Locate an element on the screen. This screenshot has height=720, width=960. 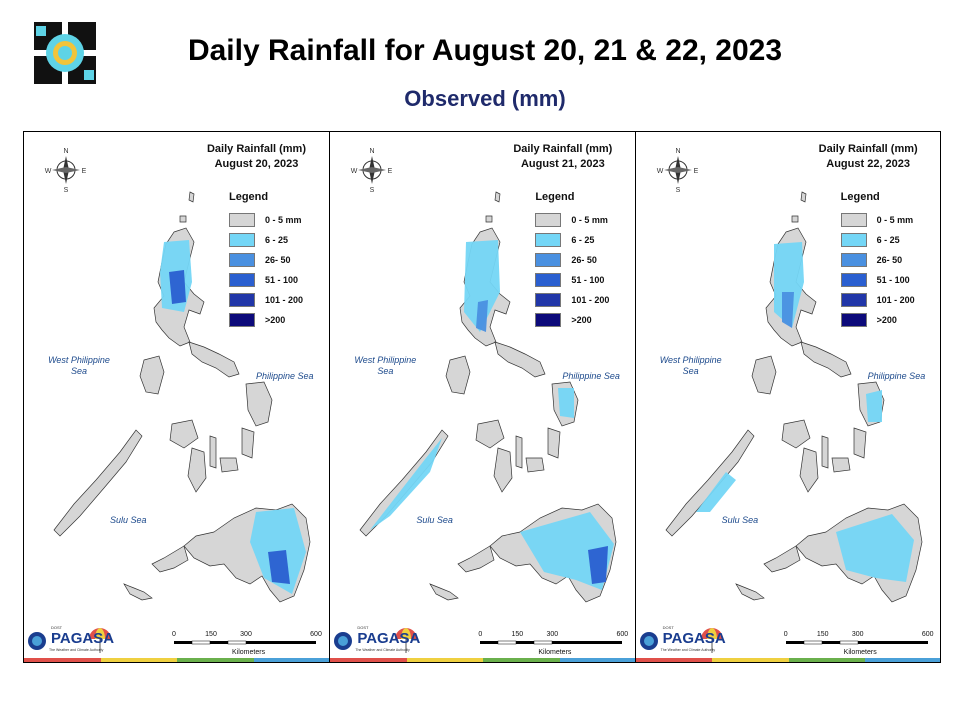
leyte-island is located at coordinates (860, 443).